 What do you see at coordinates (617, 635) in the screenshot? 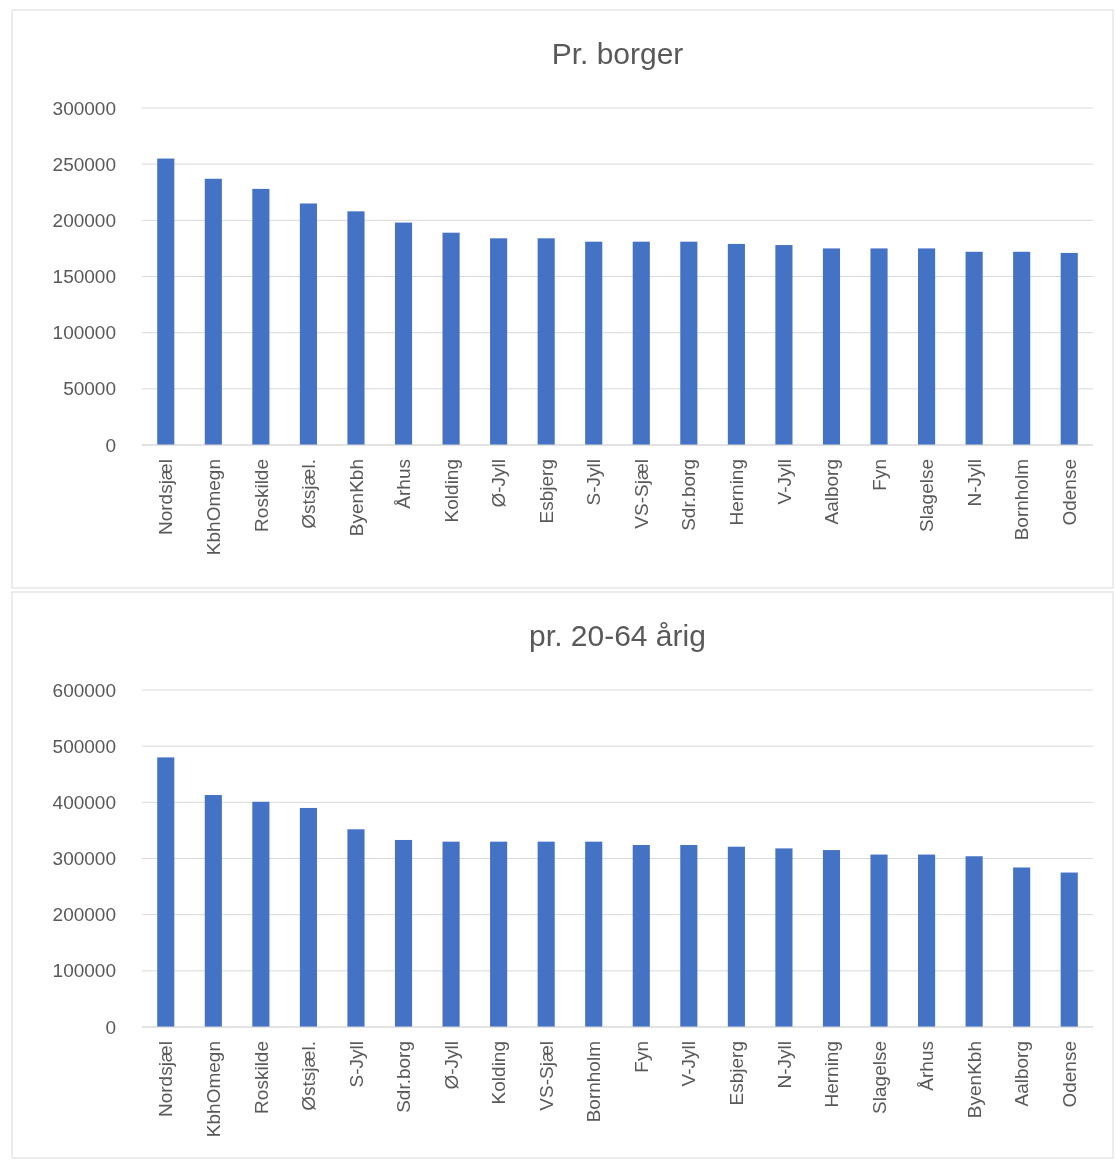
I see `chart-title: pr. 20-64 årig` at bounding box center [617, 635].